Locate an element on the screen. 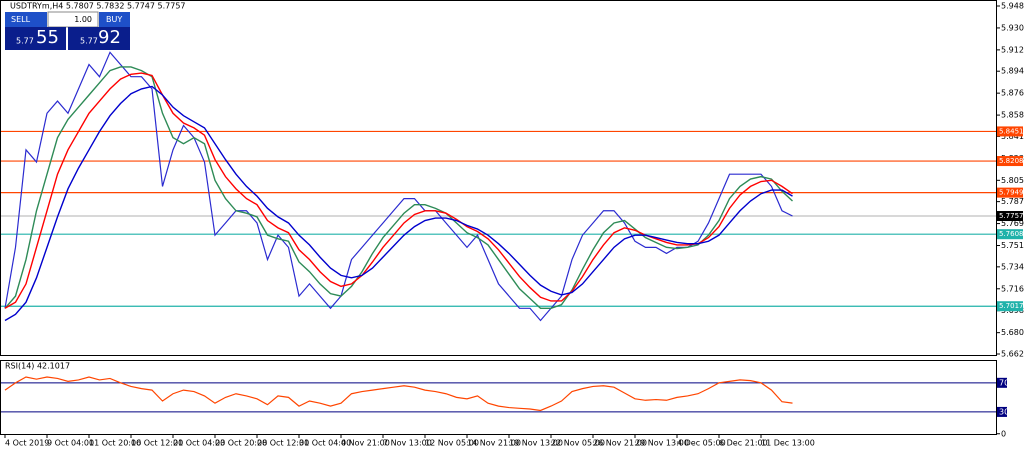 This screenshot has height=454, width=1024. x-tick-label: 9 Oct 04:00 is located at coordinates (70, 443).